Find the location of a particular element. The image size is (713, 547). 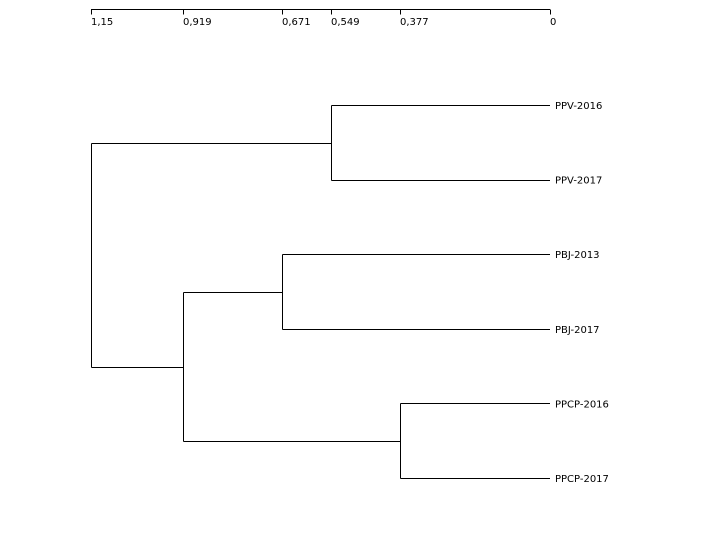

scale-tick-label: 0,549 is located at coordinates (345, 22).